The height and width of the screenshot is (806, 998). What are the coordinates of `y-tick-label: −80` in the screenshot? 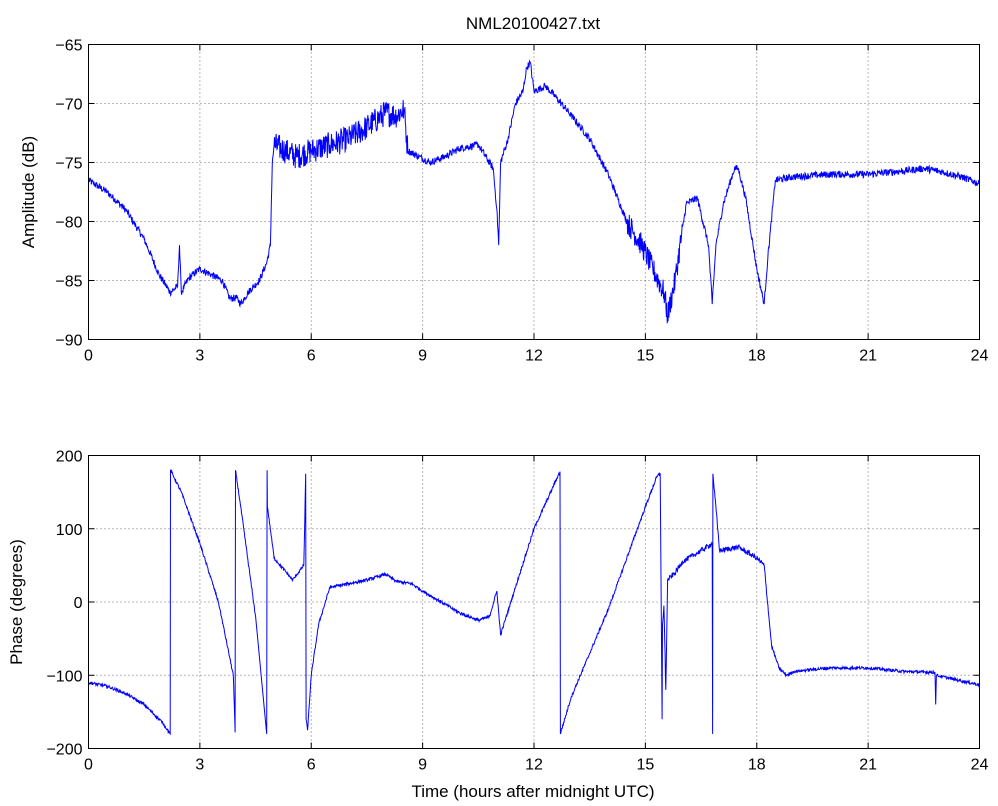 It's located at (68, 223).